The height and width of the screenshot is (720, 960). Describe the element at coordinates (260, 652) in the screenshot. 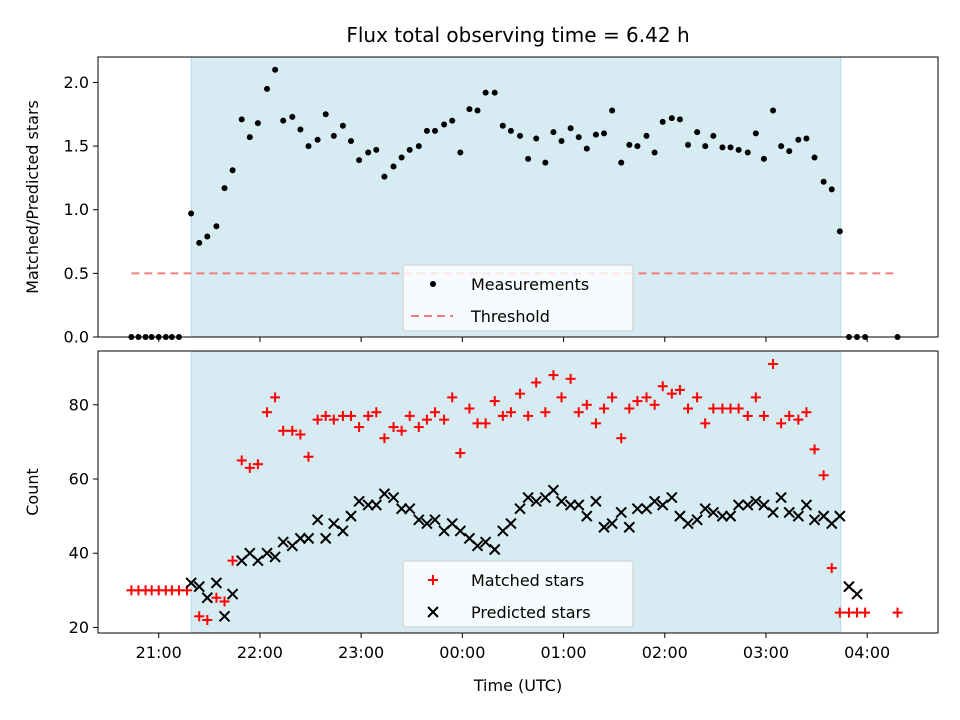

I see `x-tick-label: 22:00` at that location.